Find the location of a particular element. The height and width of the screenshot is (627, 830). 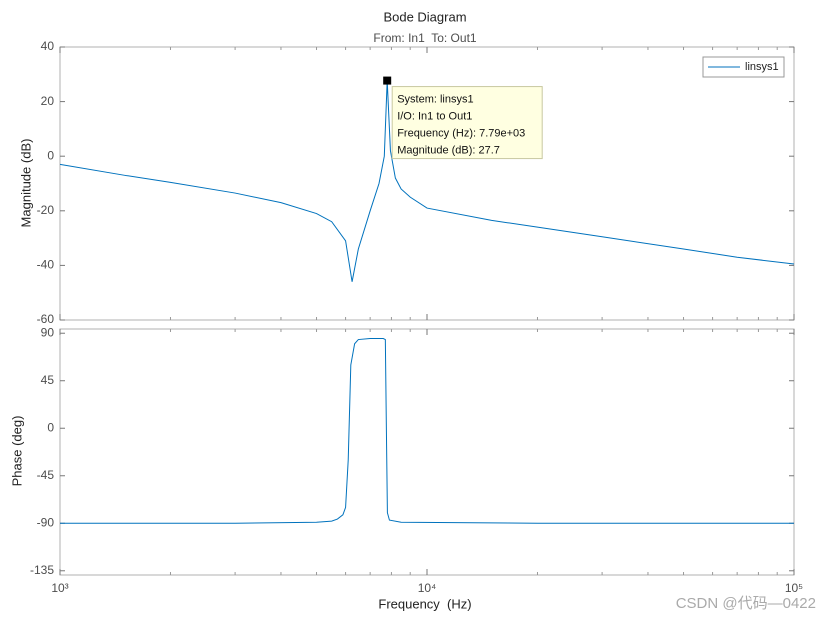

y-axis-label: Phase (deg) is located at coordinates (16, 451).